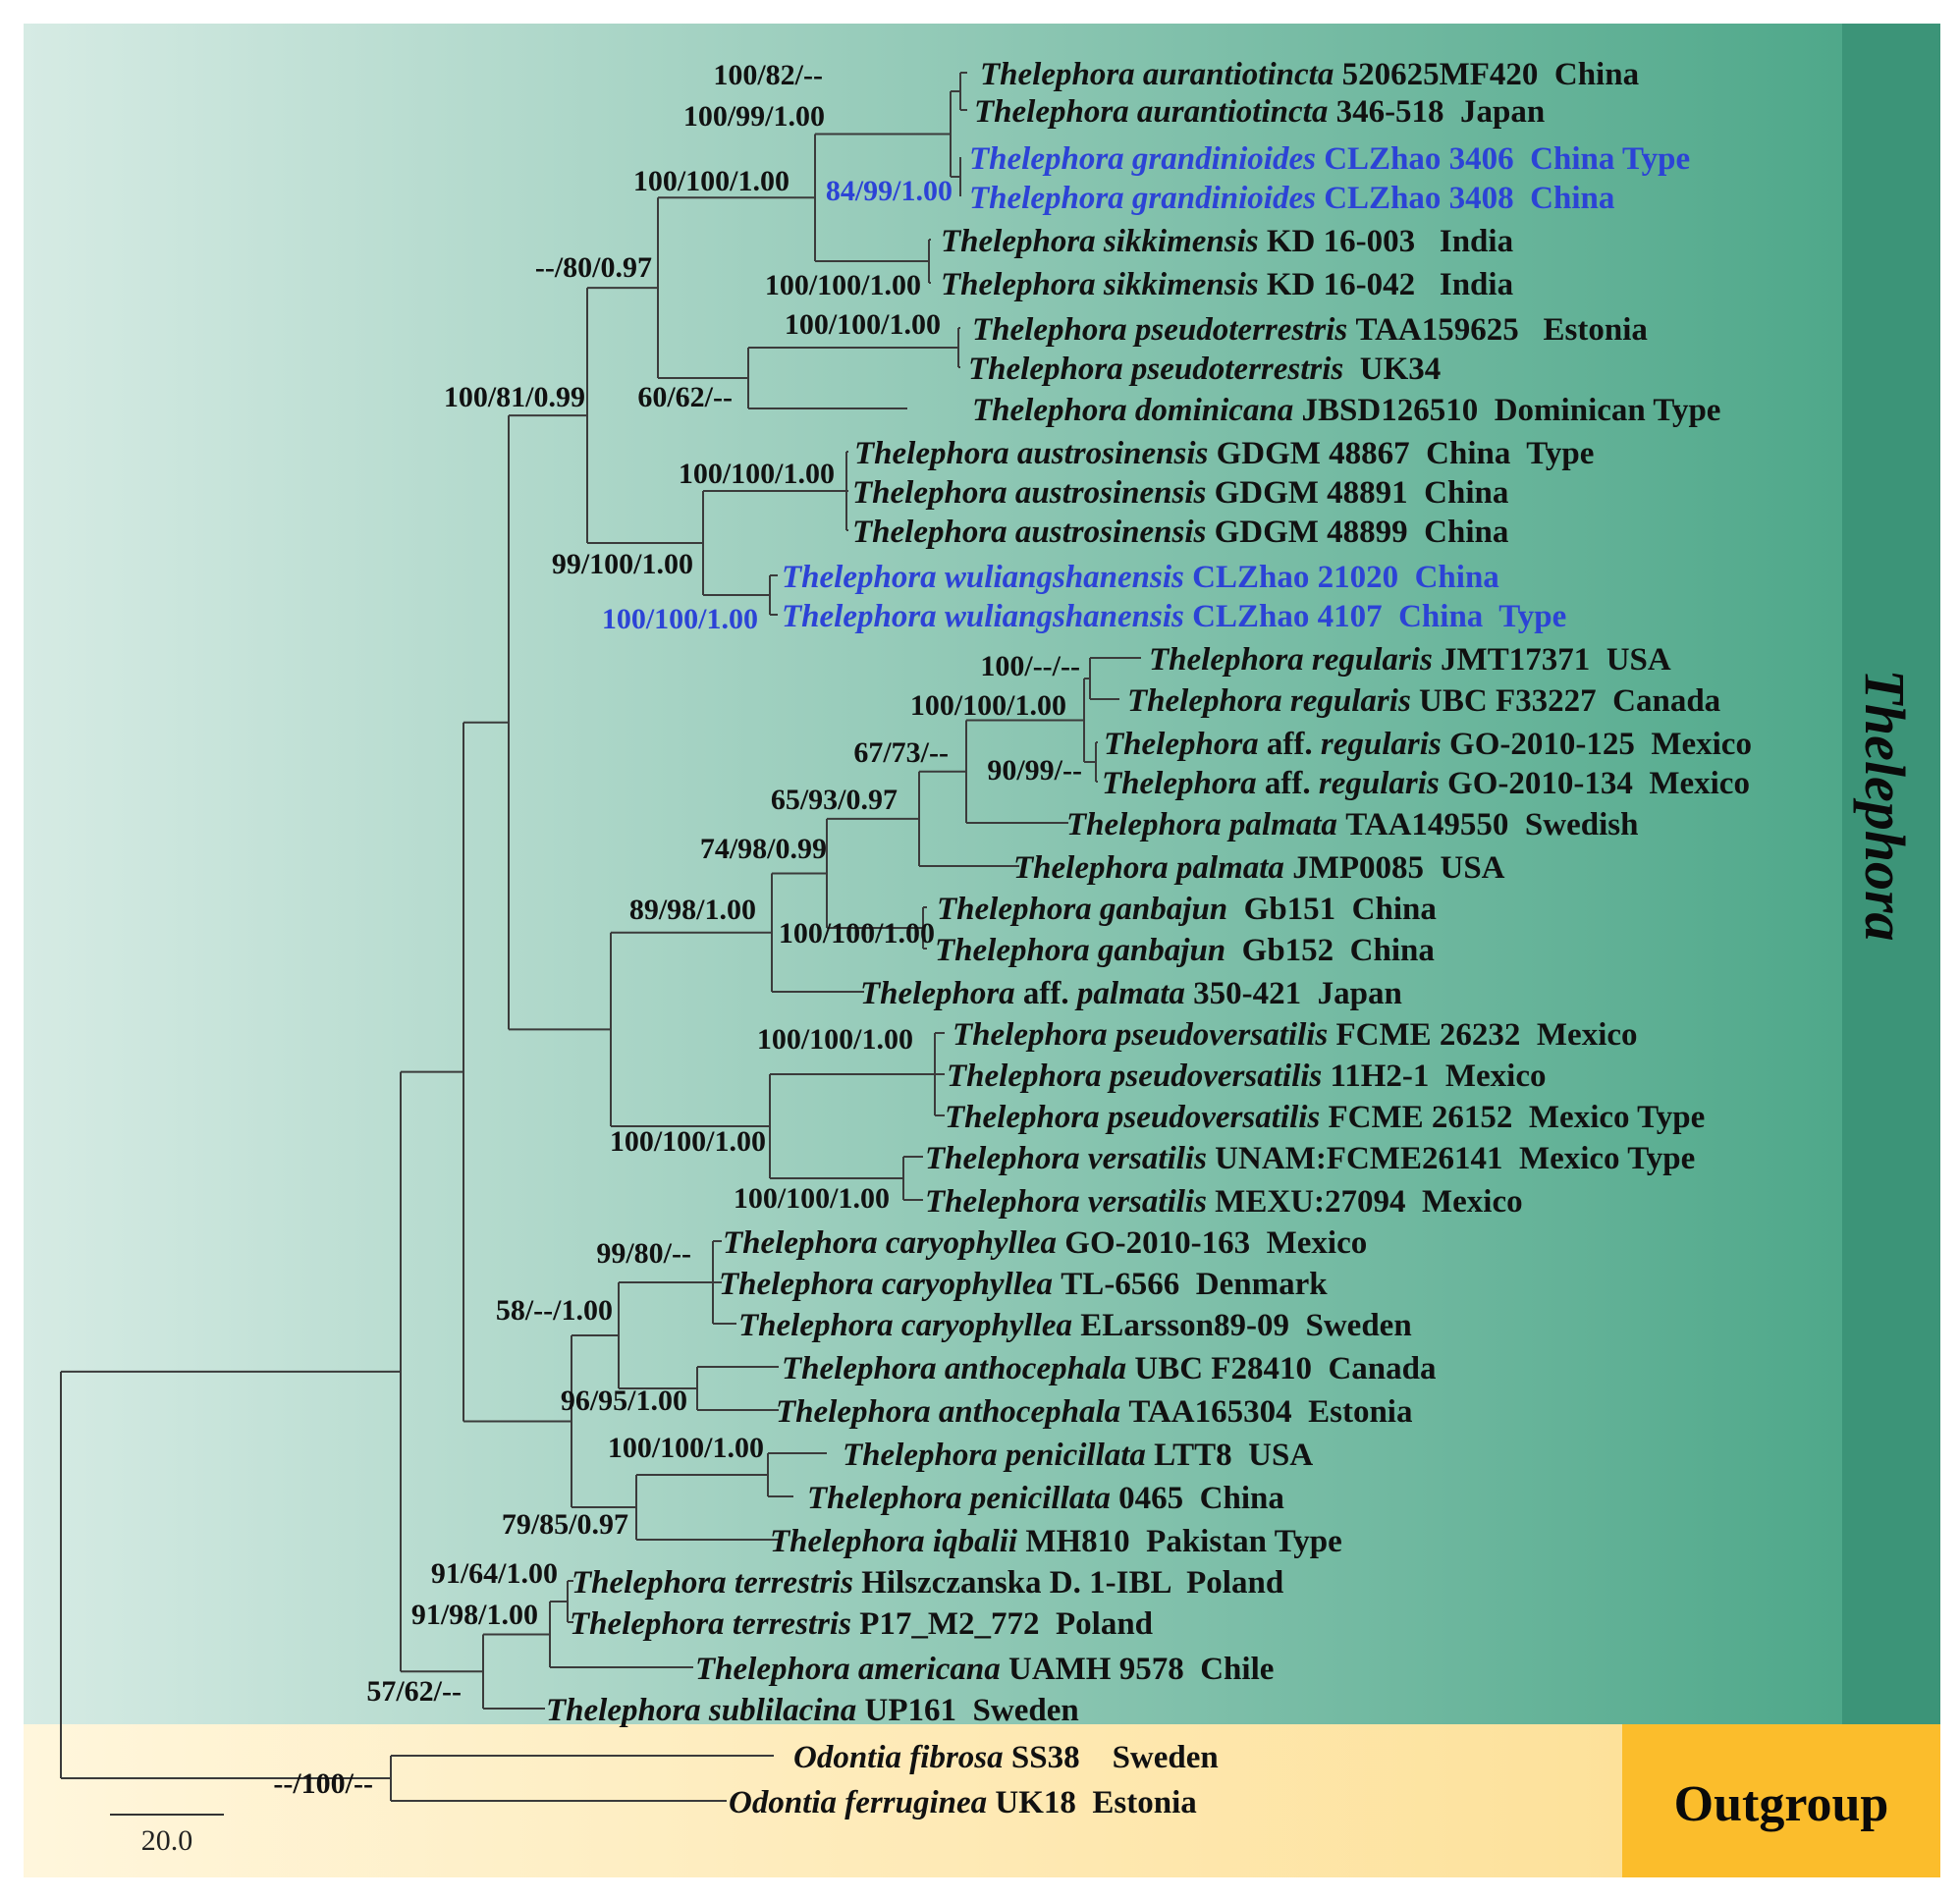  I want to click on taxon-part: SS38 Sweden, so click(1115, 1757).